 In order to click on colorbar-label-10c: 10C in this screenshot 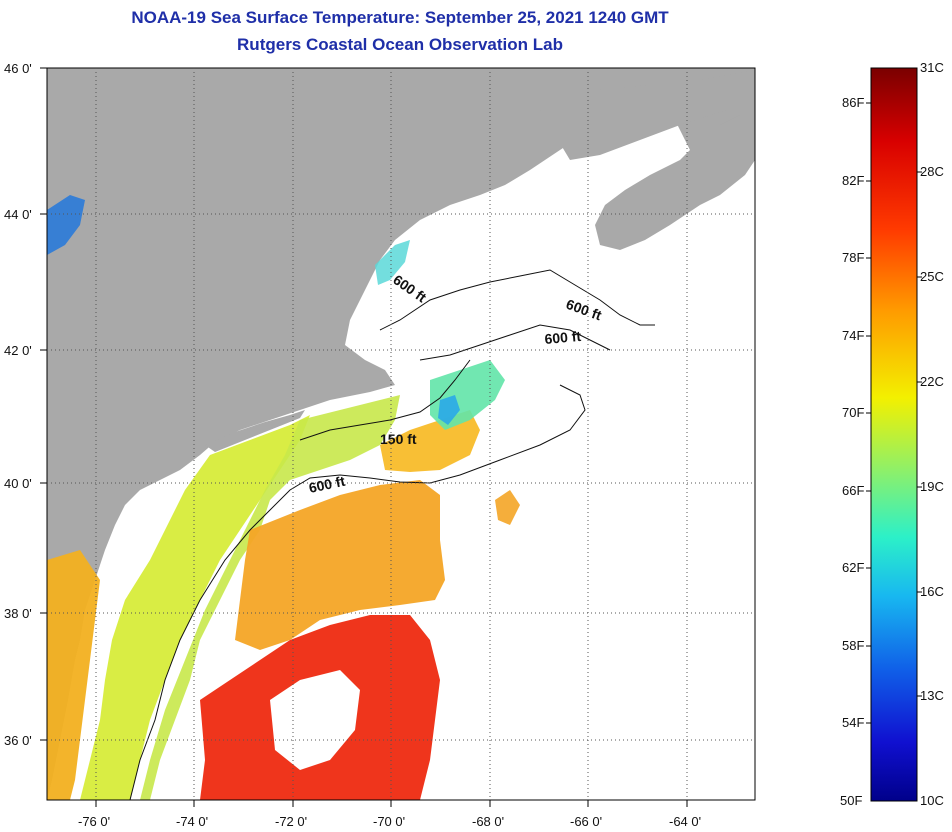, I will do `click(932, 800)`.